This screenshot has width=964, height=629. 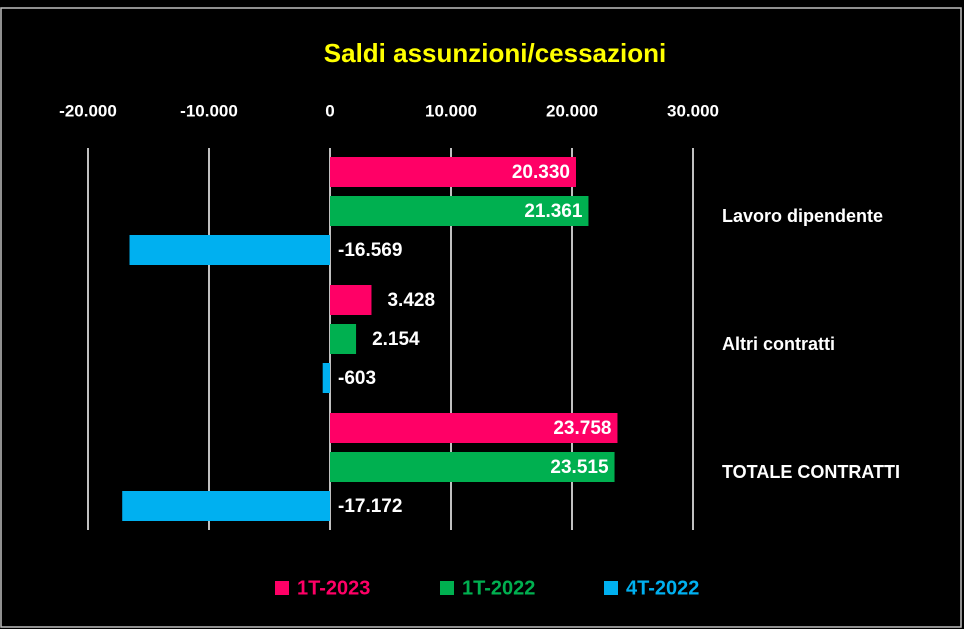 What do you see at coordinates (451, 110) in the screenshot?
I see `x-tick-label: 10.000` at bounding box center [451, 110].